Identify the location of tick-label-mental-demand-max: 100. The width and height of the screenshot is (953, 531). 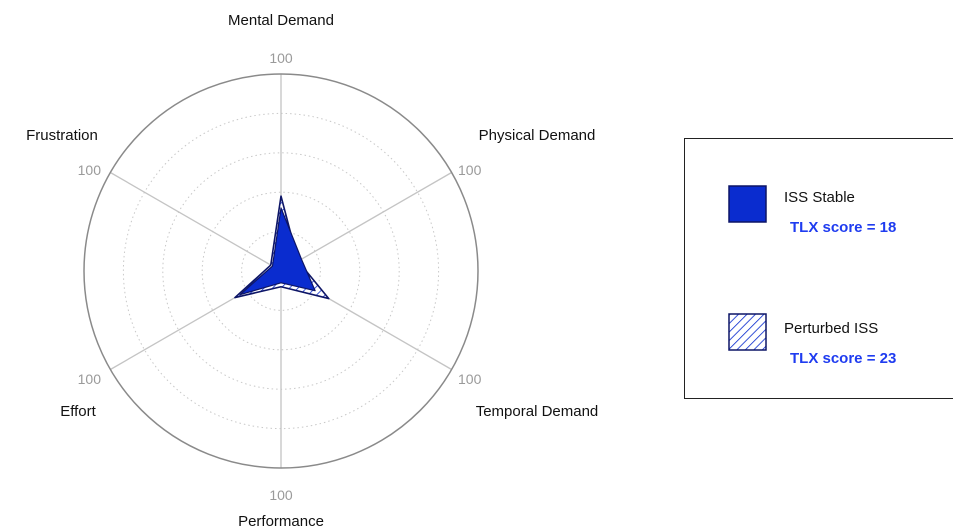
(281, 58).